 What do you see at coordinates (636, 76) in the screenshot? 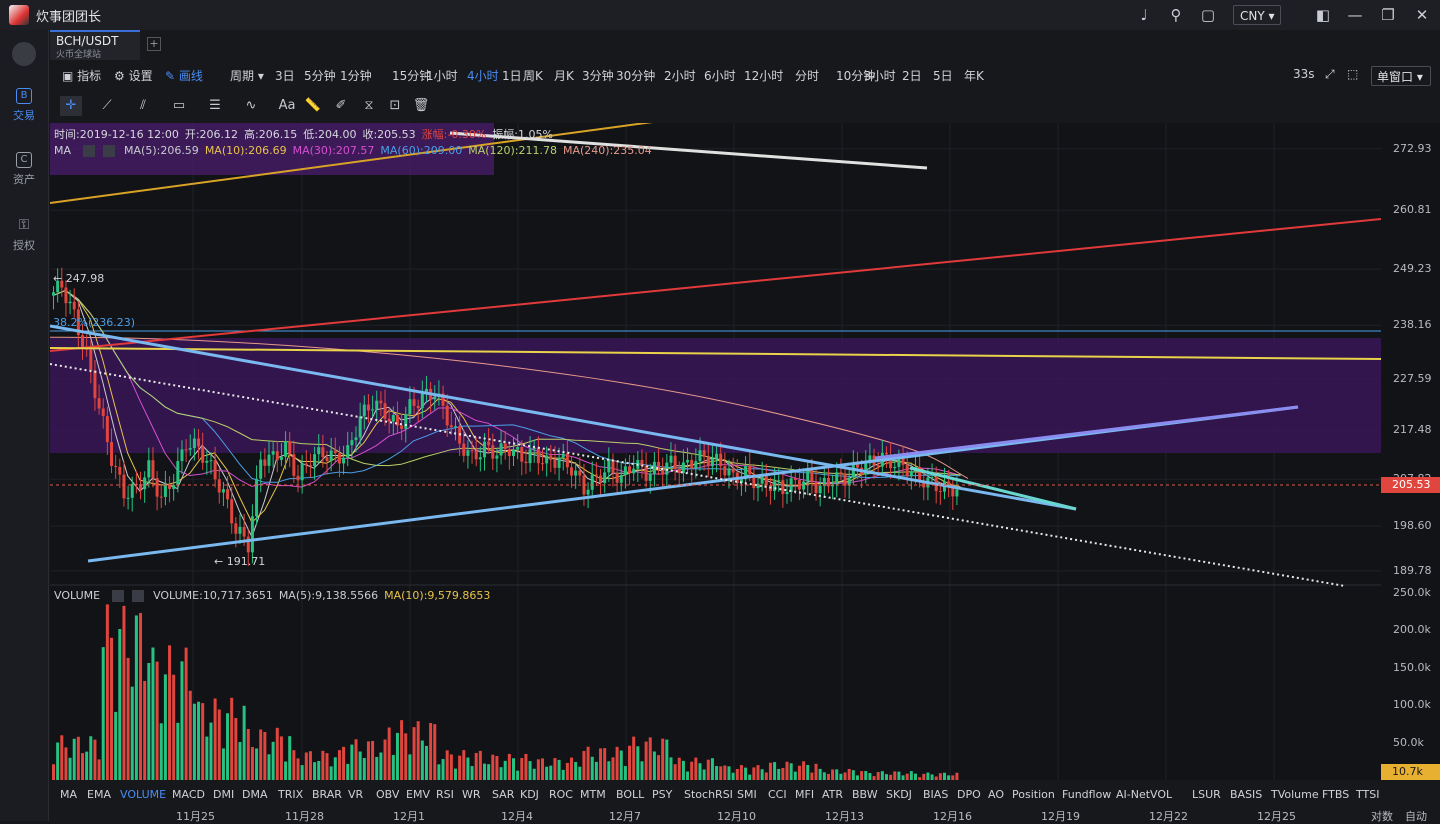
I see `interval-10: 30分钟` at bounding box center [636, 76].